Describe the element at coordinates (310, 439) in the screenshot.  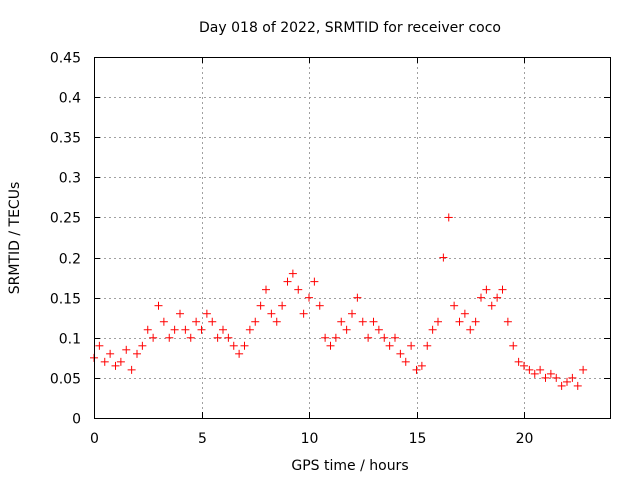
I see `x-tick-label: 10` at that location.